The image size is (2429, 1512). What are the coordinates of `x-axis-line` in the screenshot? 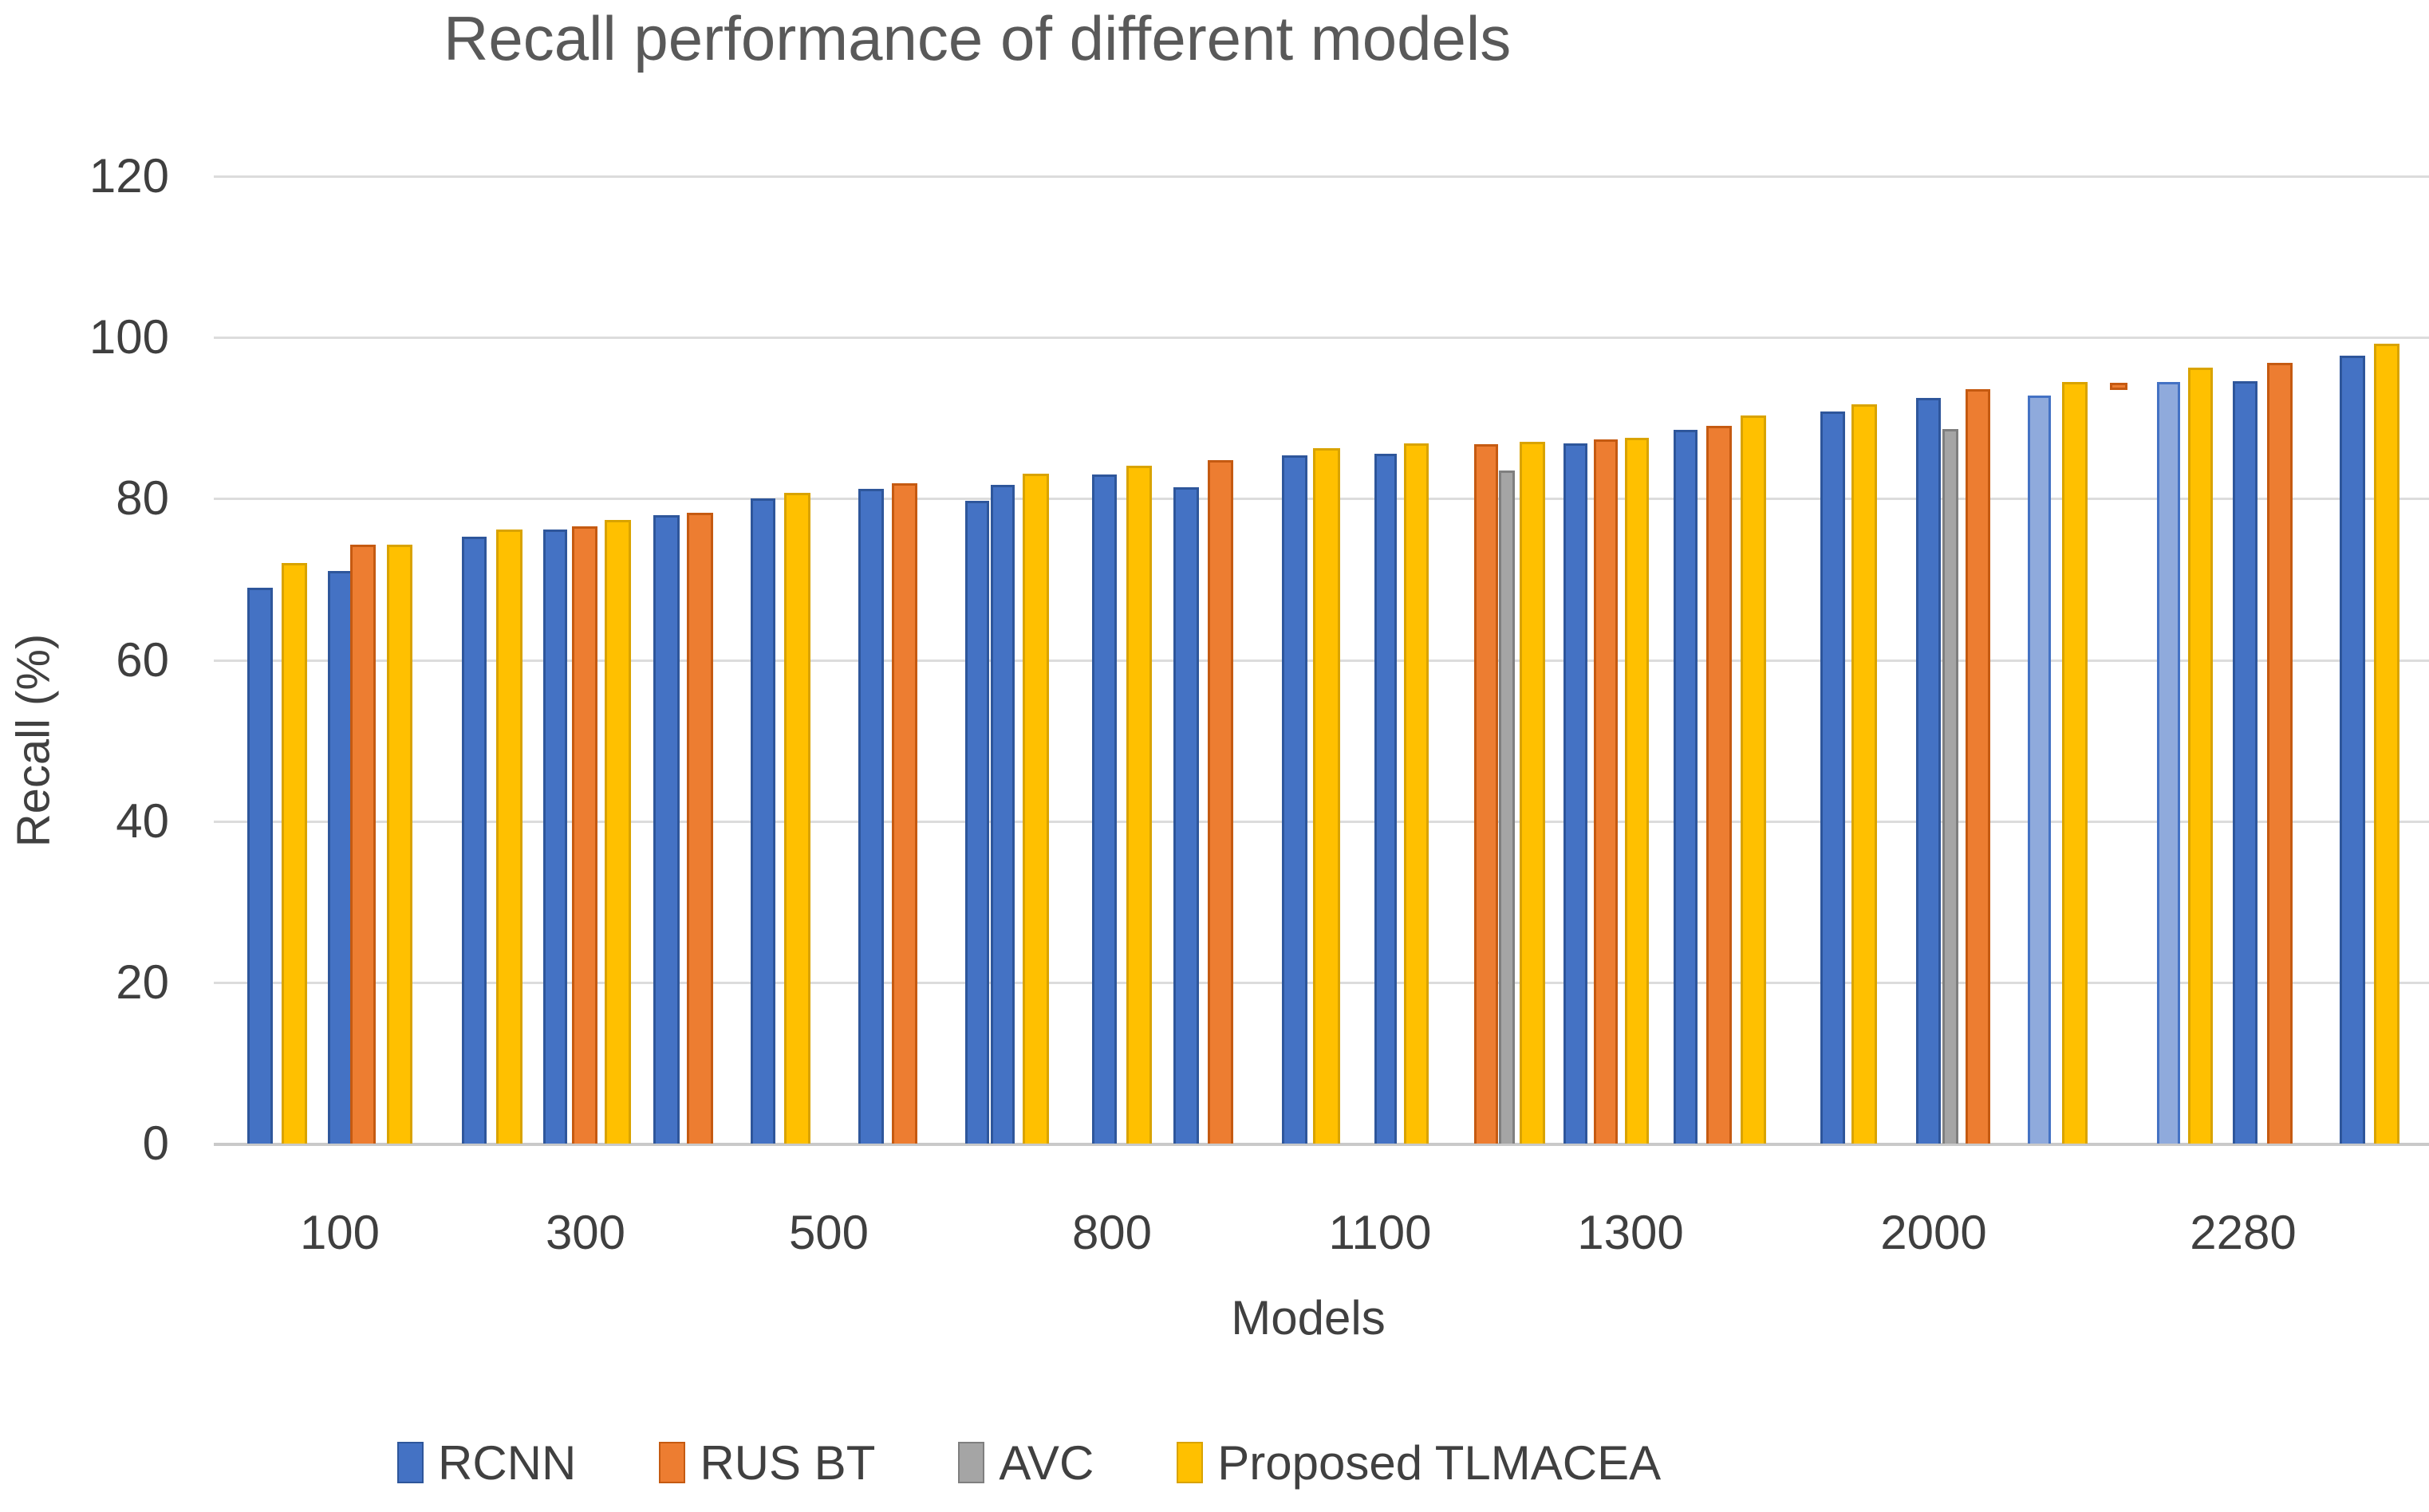 It's located at (1321, 1144).